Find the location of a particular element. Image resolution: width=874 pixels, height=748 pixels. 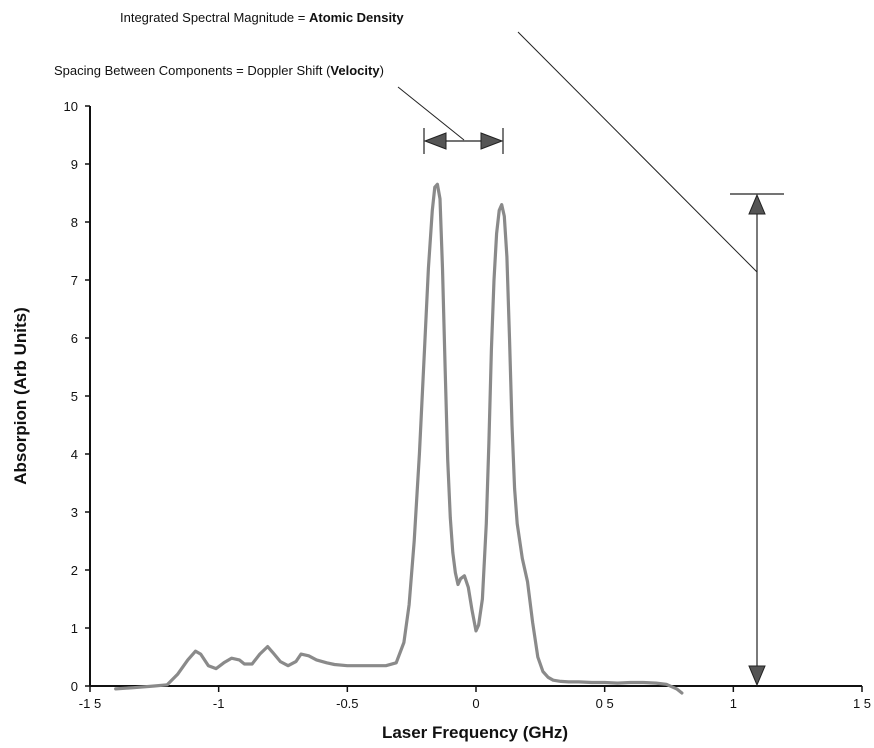

velocity-arrowhead-right is located at coordinates (492, 141).